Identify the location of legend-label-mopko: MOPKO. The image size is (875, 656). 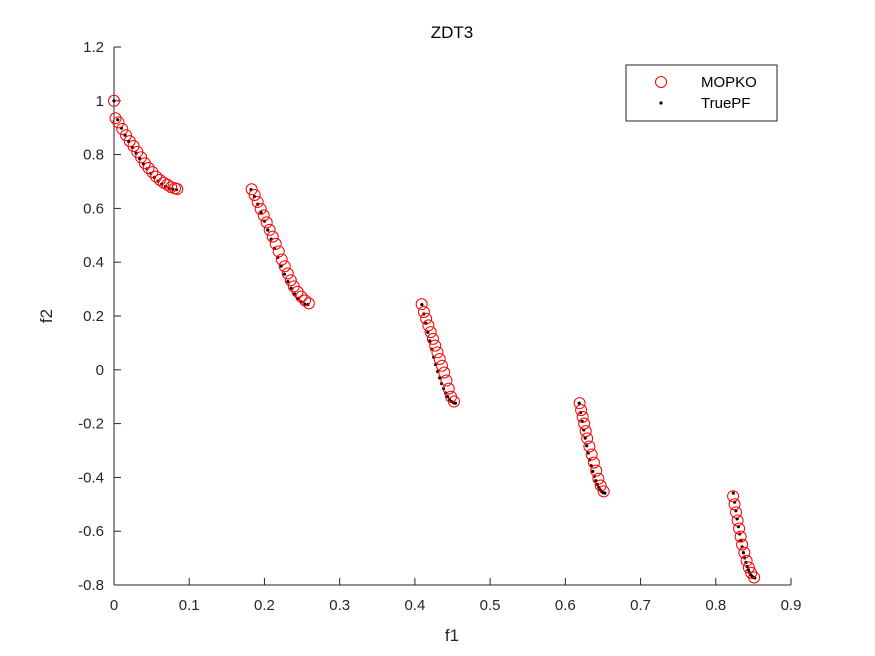
(729, 82).